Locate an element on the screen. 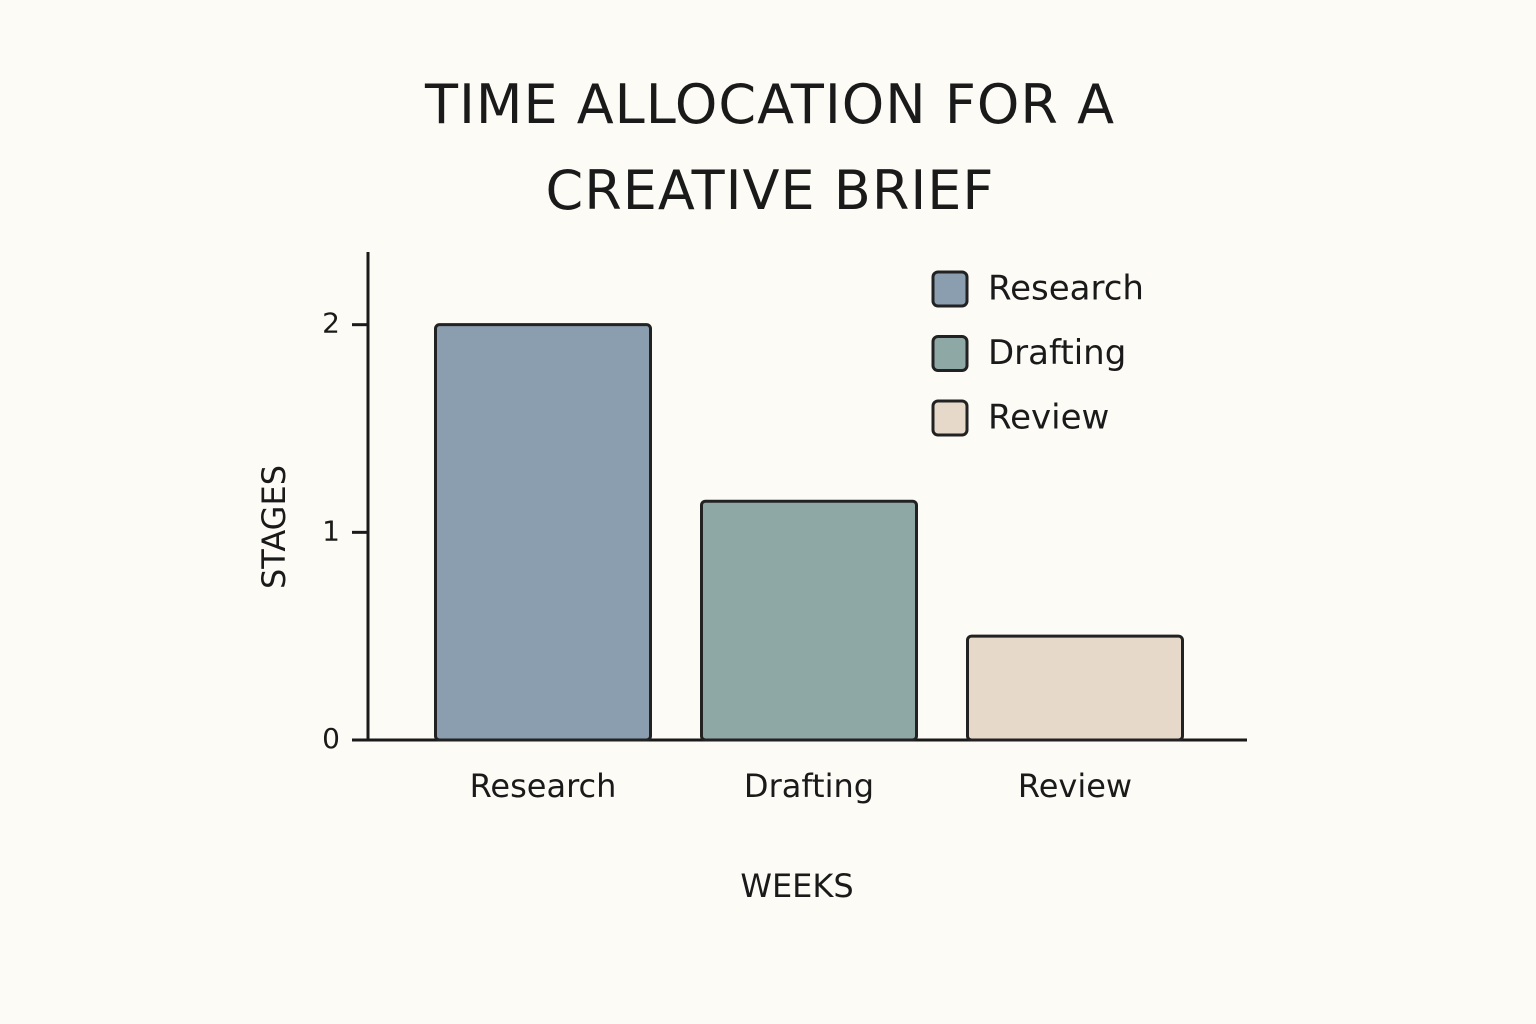 The image size is (1536, 1024). y-tick-label: 2 is located at coordinates (331, 323).